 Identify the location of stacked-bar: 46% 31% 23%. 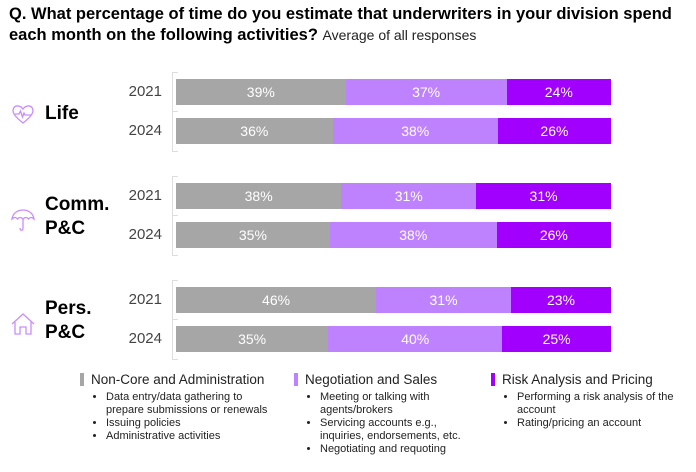
(393, 300).